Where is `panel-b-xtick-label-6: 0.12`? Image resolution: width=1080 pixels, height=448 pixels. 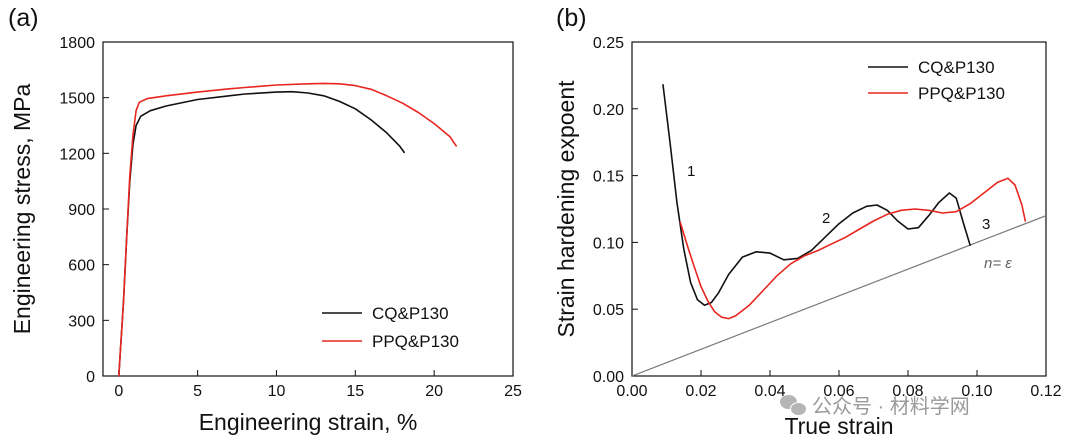
panel-b-xtick-label-6: 0.12 is located at coordinates (1045, 391).